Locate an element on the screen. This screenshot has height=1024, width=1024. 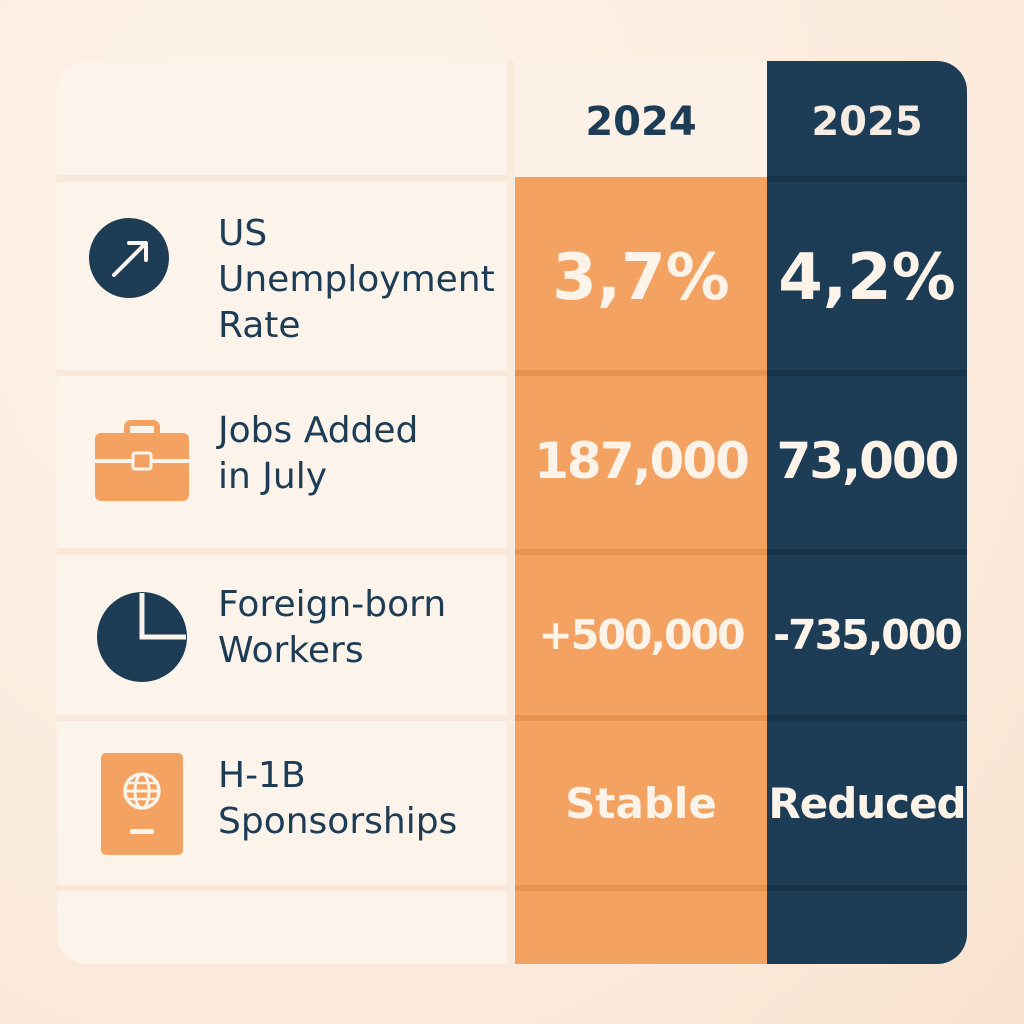
label-line: US is located at coordinates (243, 233).